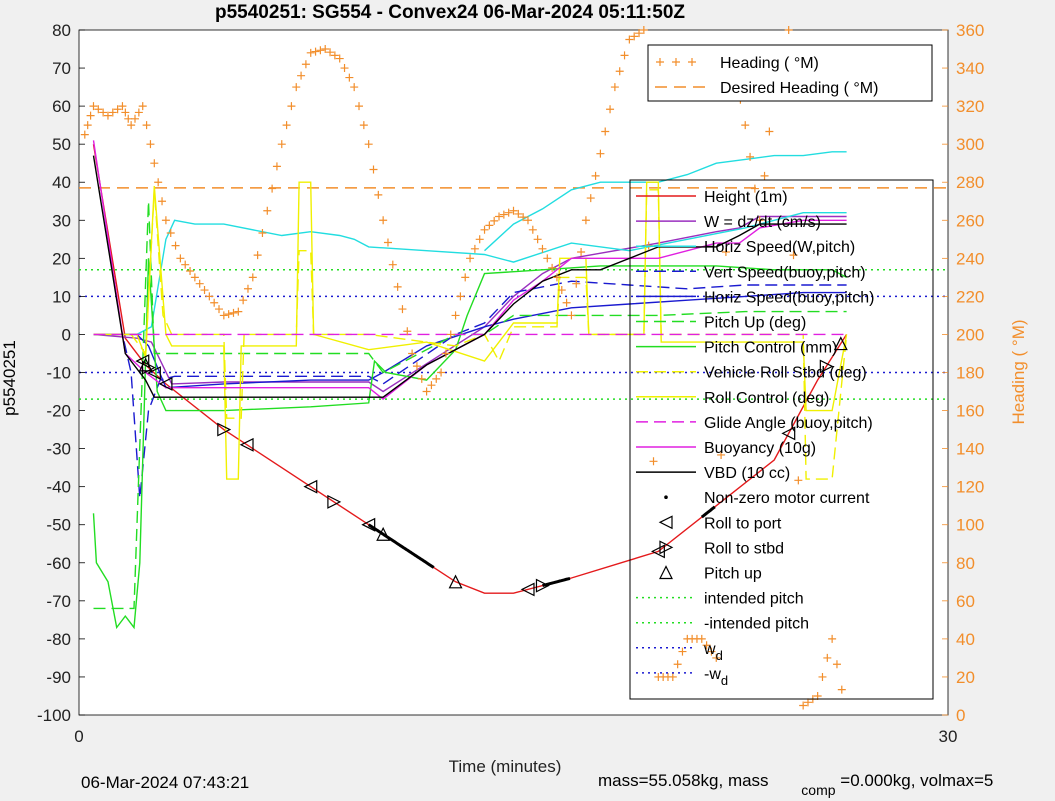 Image resolution: width=1055 pixels, height=801 pixels. What do you see at coordinates (665, 522) in the screenshot?
I see `legend-swatch` at bounding box center [665, 522].